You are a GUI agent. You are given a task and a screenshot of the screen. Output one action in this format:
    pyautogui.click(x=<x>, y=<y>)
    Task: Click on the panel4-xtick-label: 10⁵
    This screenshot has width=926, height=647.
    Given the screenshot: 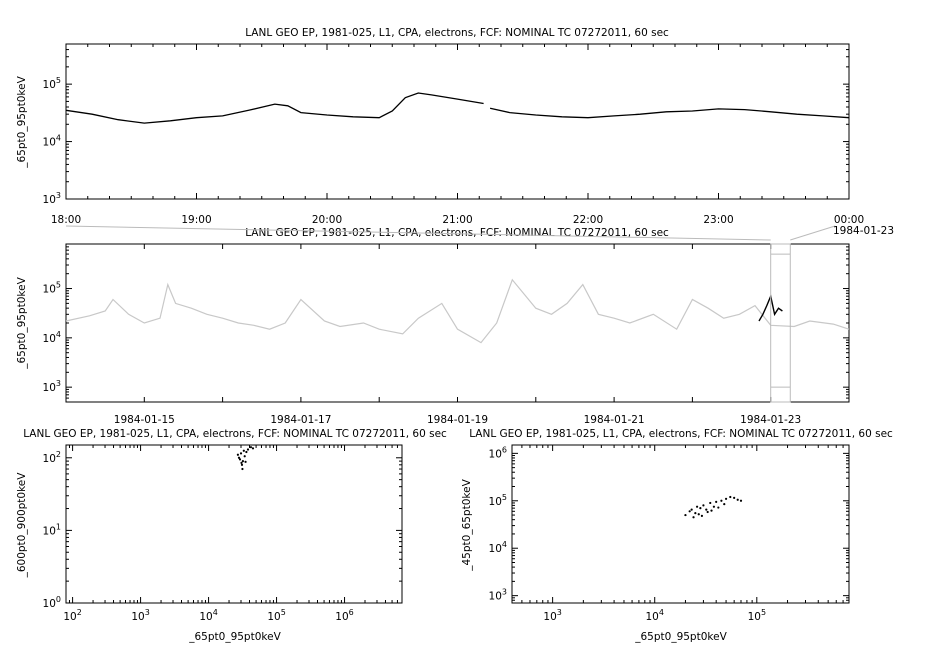 What is the action you would take?
    pyautogui.click(x=757, y=615)
    